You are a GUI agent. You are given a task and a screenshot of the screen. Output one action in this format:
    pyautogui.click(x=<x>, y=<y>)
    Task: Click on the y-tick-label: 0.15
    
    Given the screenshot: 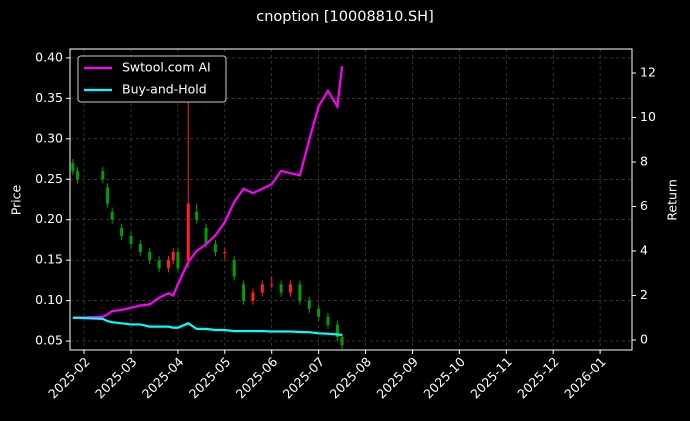 What is the action you would take?
    pyautogui.click(x=49, y=259)
    